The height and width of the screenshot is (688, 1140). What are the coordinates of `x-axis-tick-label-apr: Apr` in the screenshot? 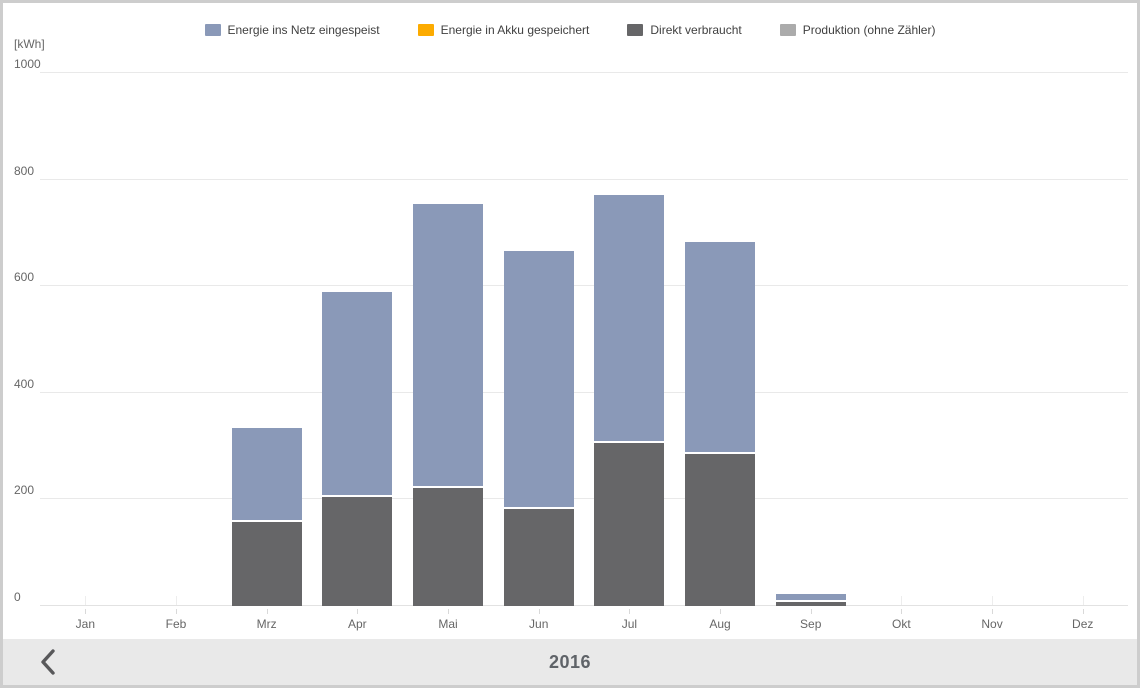 It's located at (357, 620).